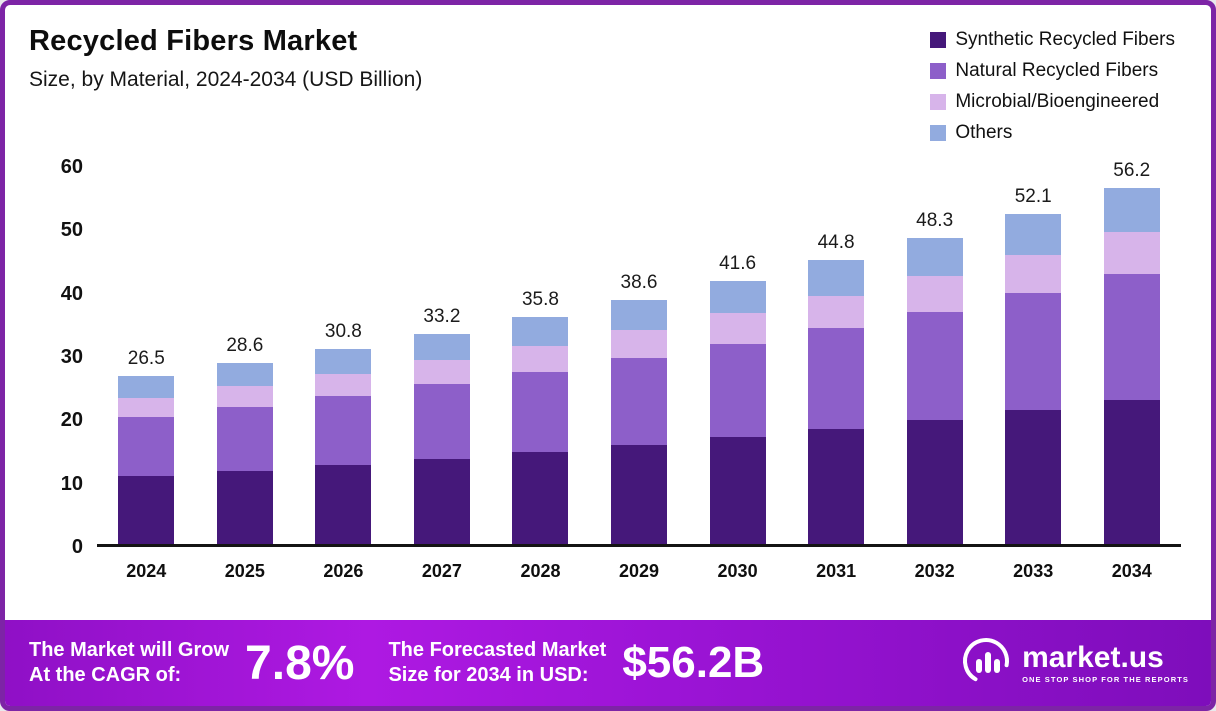  What do you see at coordinates (193, 41) in the screenshot?
I see `page-title: Recycled Fibers Market` at bounding box center [193, 41].